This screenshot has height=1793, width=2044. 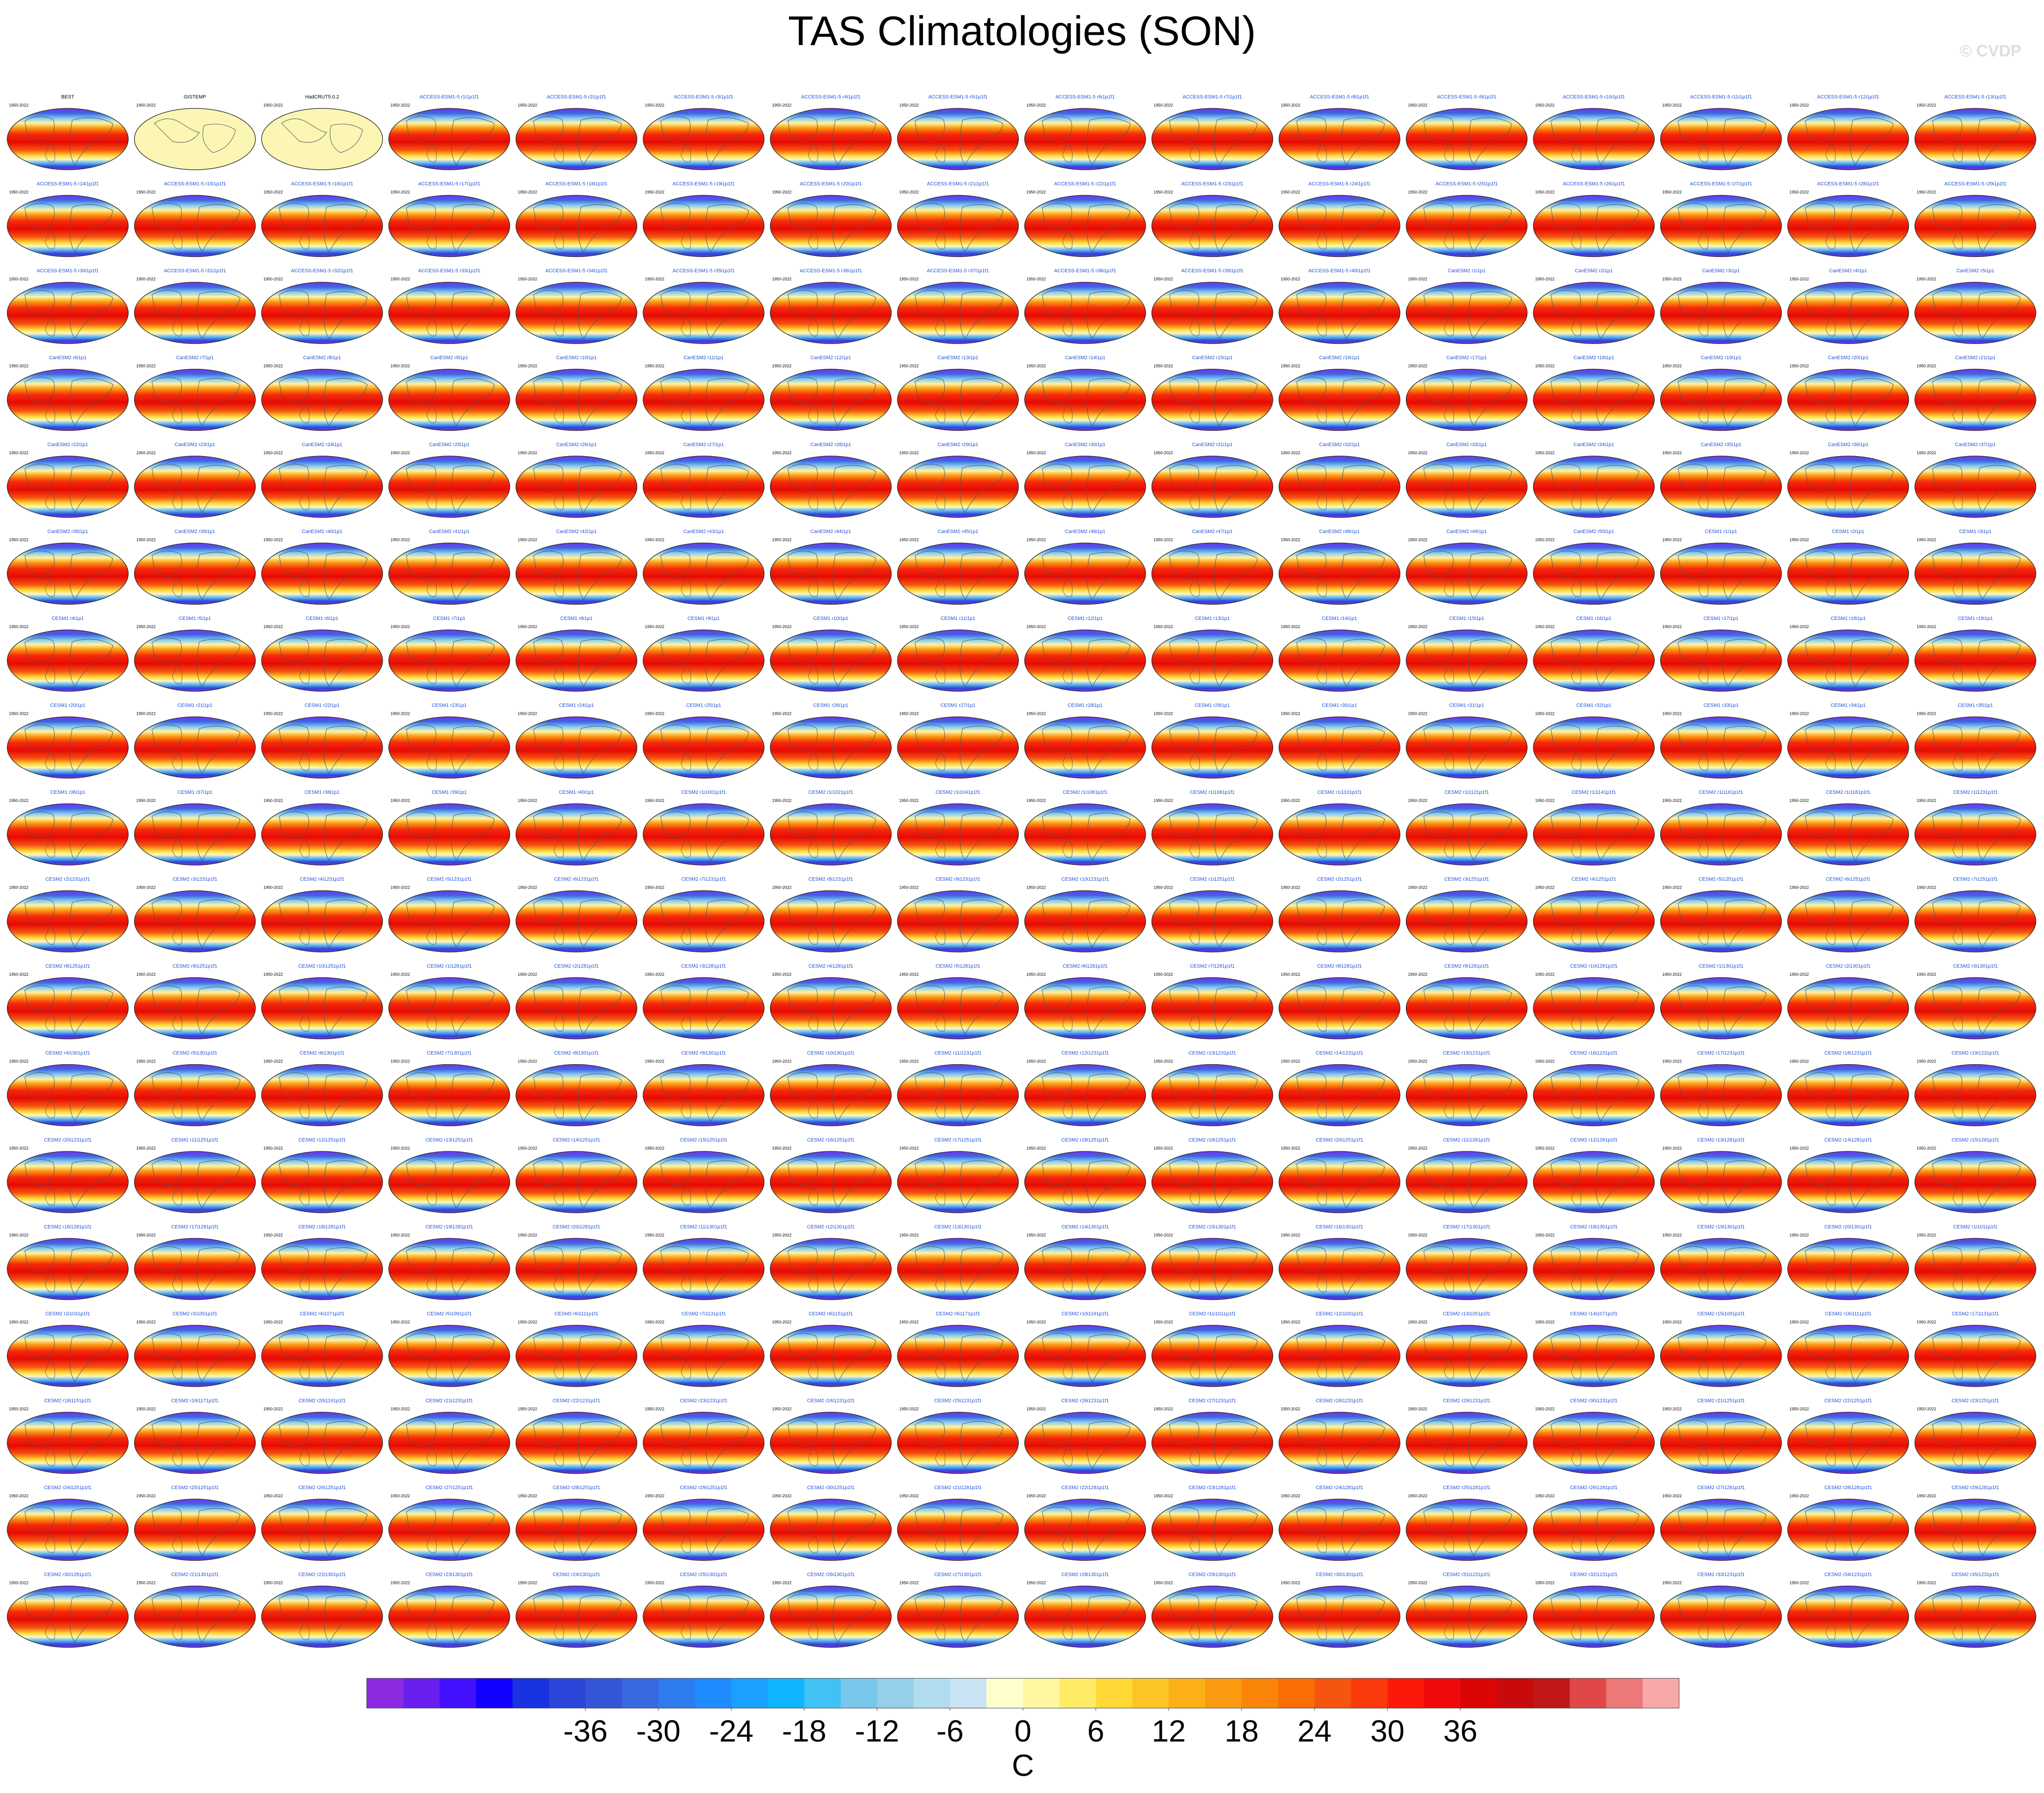 What do you see at coordinates (1466, 97) in the screenshot?
I see `panel-title: ACCESS-ESM1-5 r9i1p1f1` at bounding box center [1466, 97].